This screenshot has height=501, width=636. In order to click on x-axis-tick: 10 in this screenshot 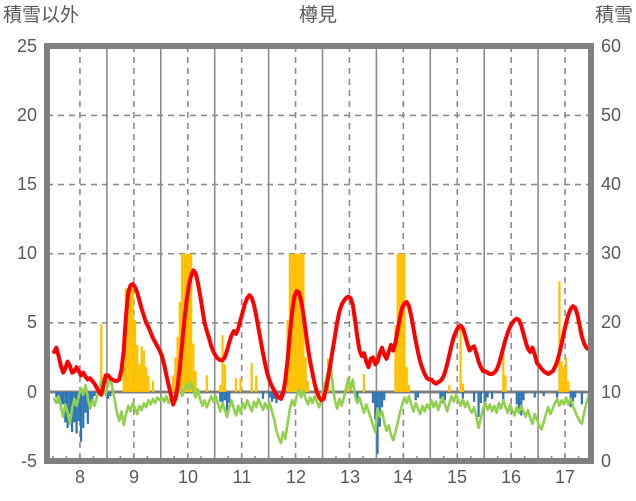, I will do `click(188, 477)`.